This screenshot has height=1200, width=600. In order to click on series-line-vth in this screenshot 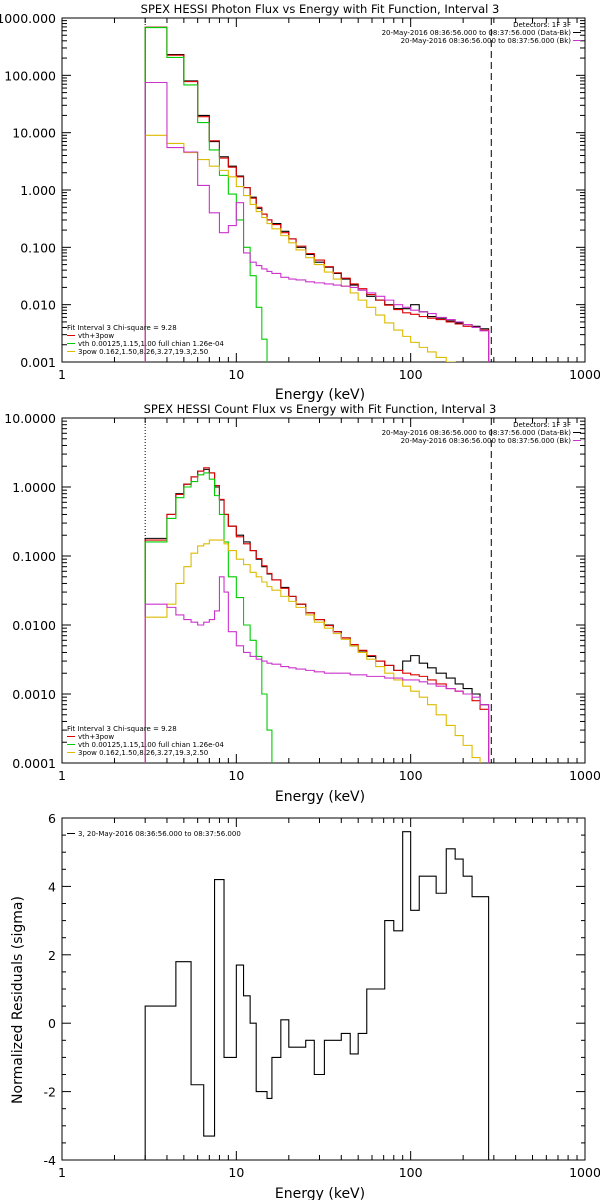, I will do `click(317, 617)`.